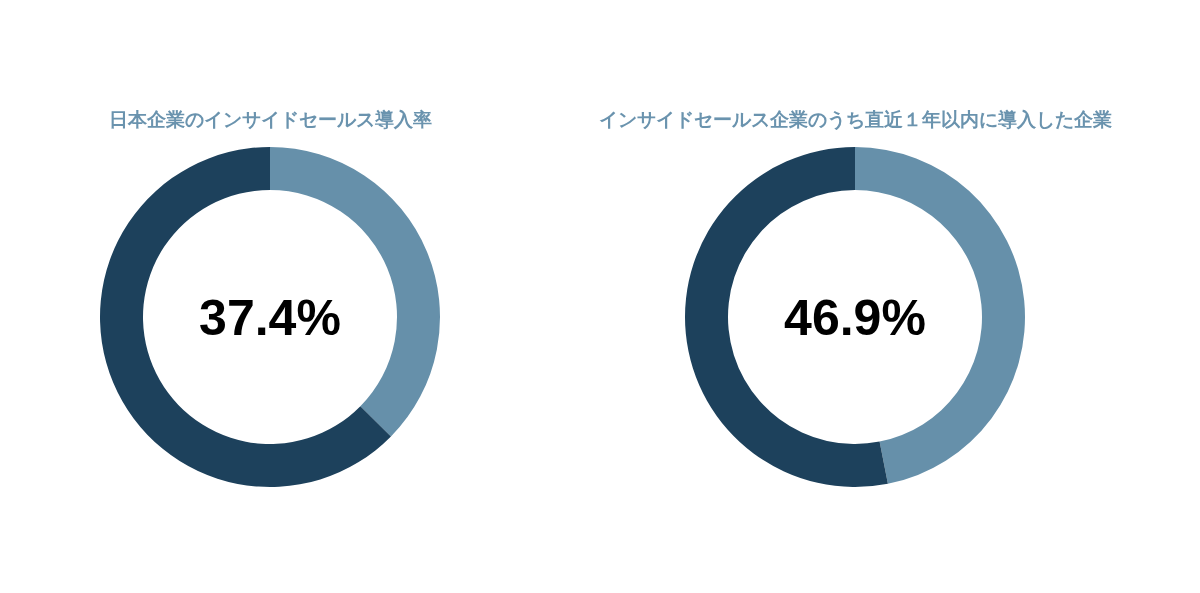  I want to click on donut-slice, so click(245, 317).